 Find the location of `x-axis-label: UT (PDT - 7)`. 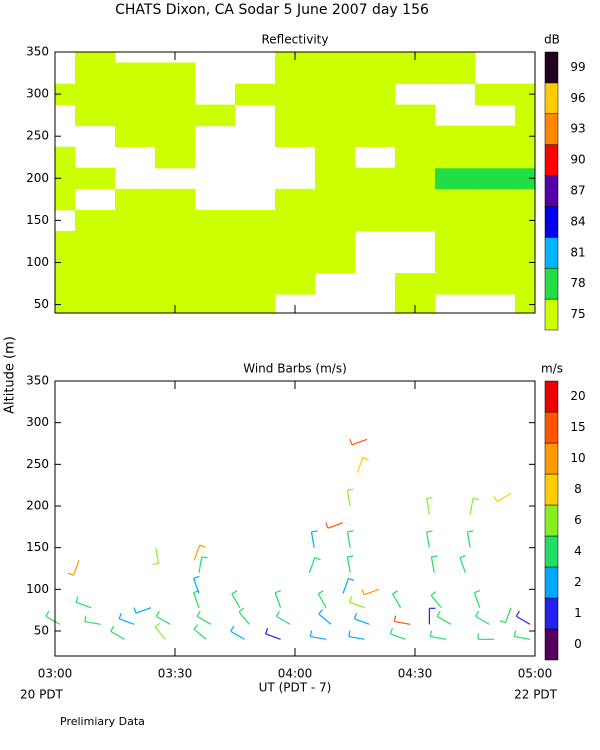

x-axis-label: UT (PDT - 7) is located at coordinates (295, 688).